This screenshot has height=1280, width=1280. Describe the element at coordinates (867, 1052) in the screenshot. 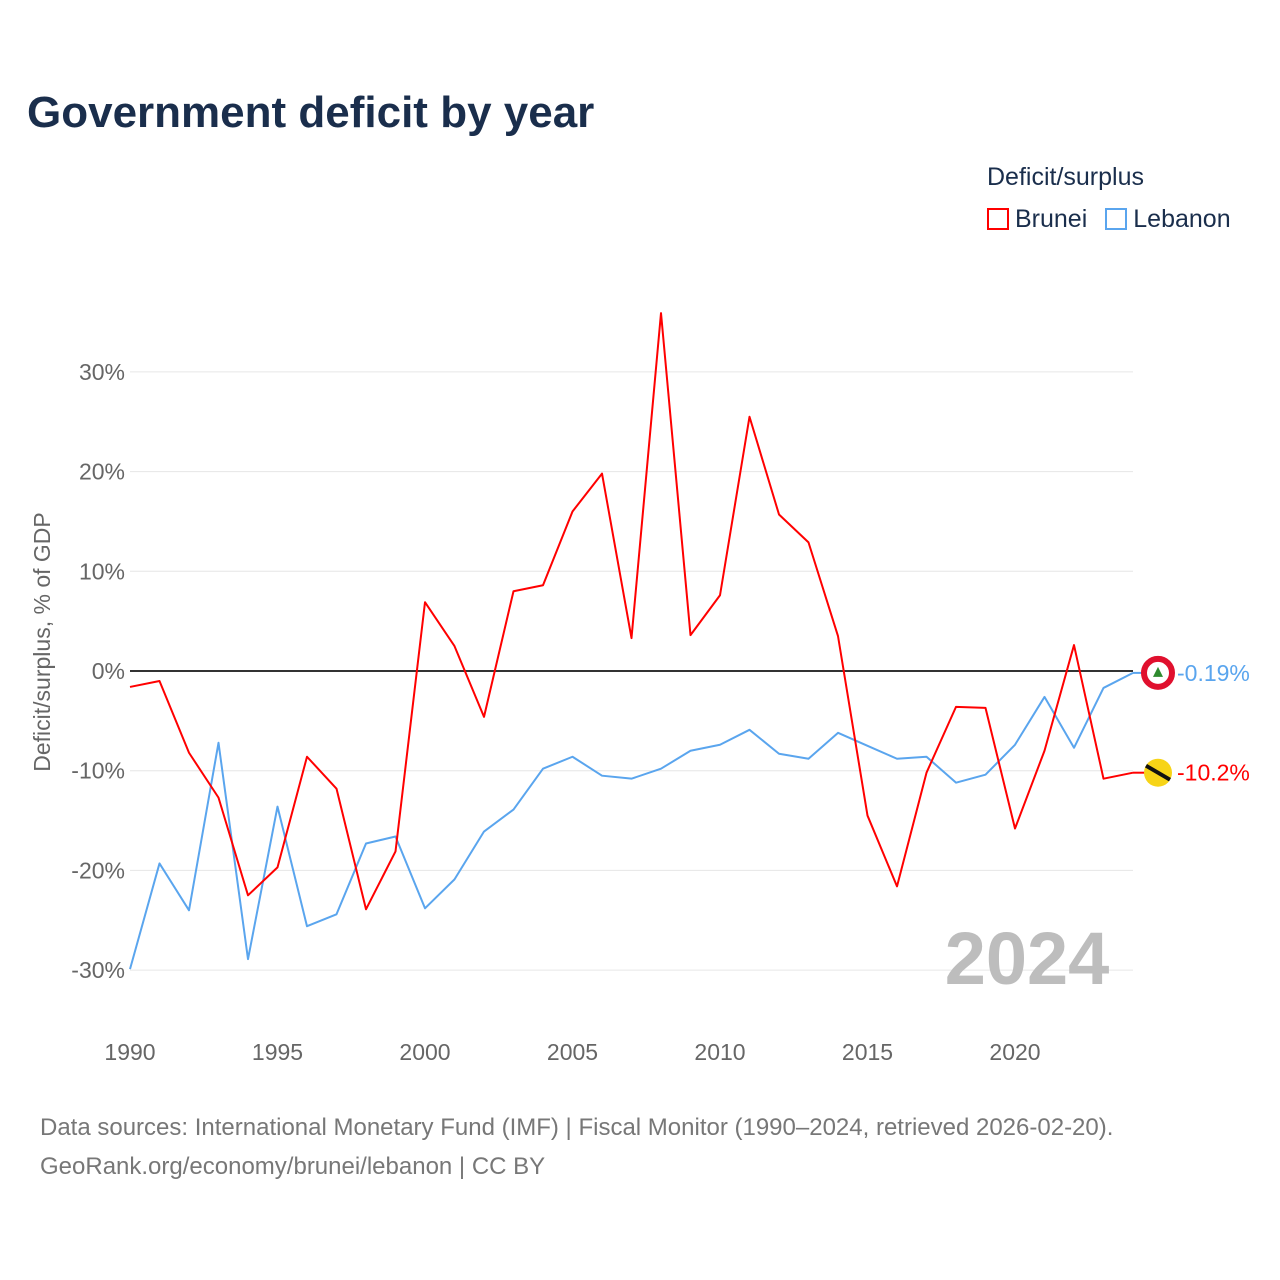

I see `x-tick-label: 2015` at that location.